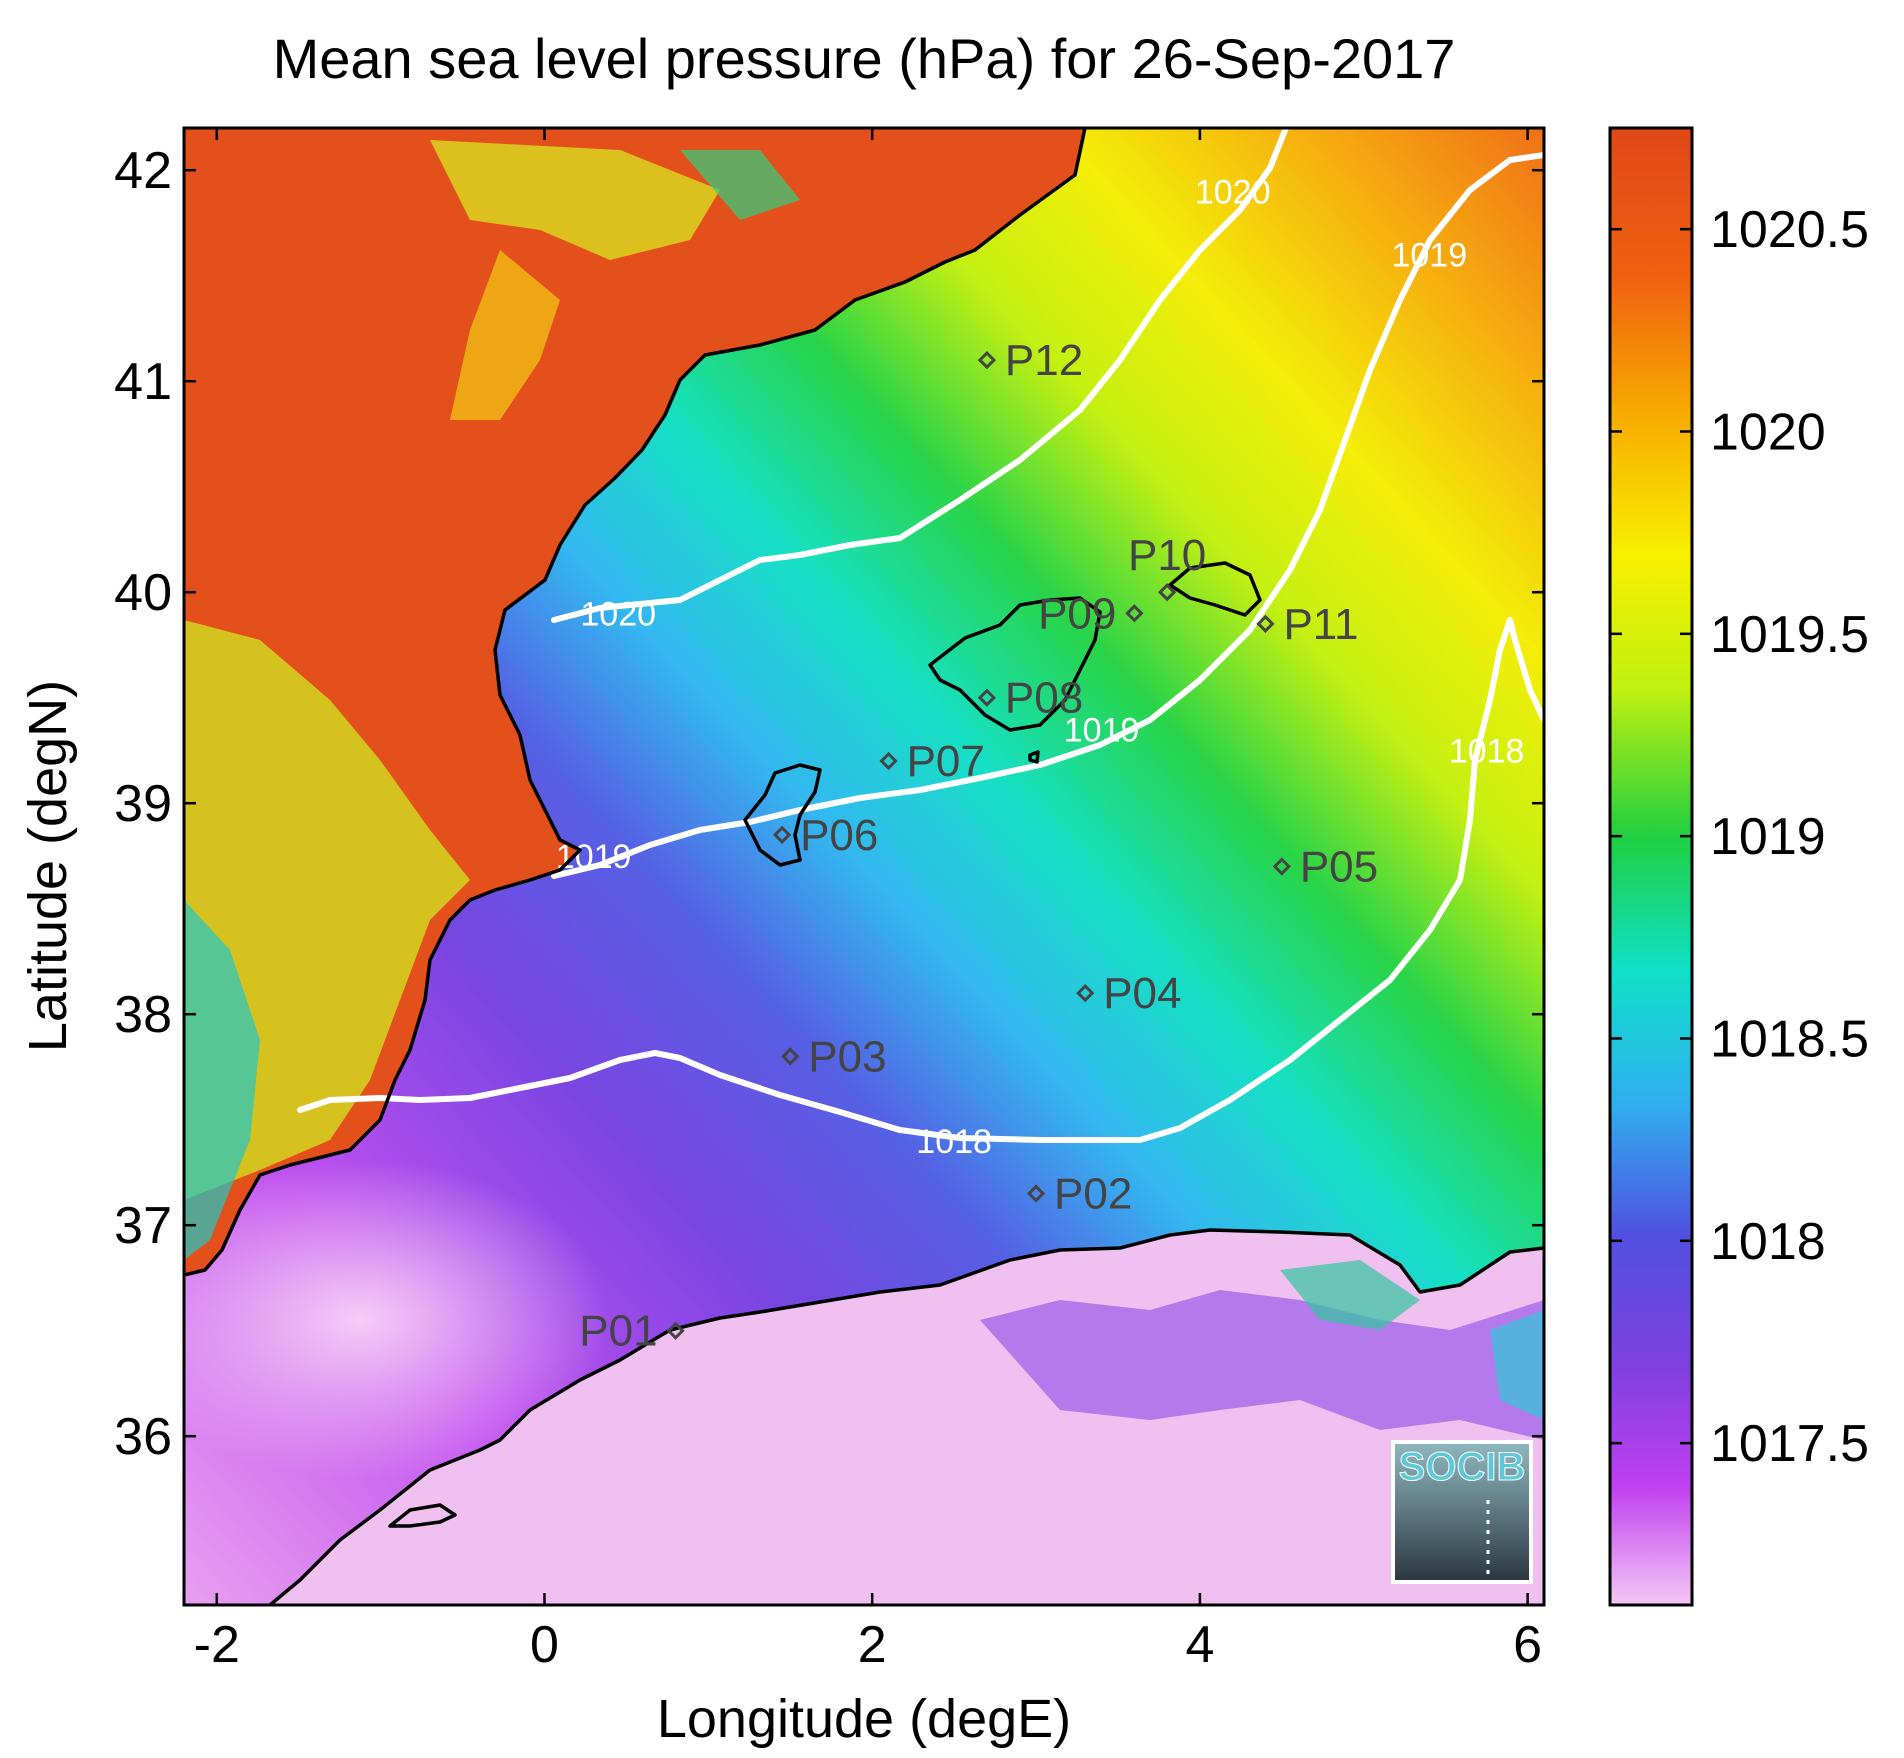  What do you see at coordinates (1034, 757) in the screenshot?
I see `cabrera-island` at bounding box center [1034, 757].